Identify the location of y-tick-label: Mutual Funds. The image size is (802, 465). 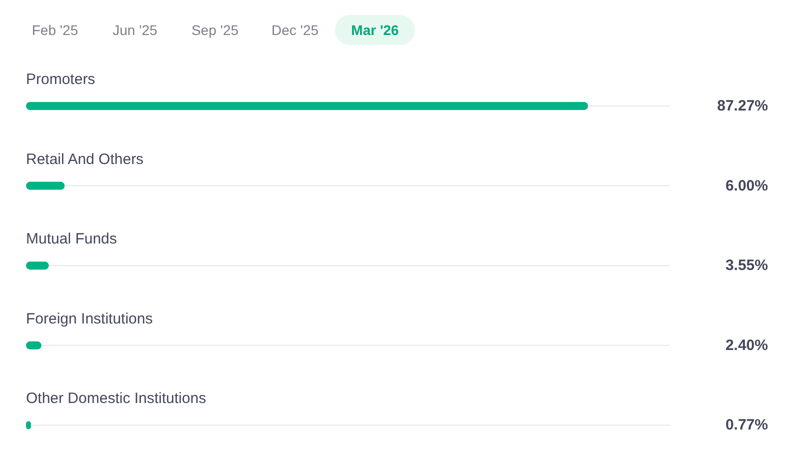
(71, 239).